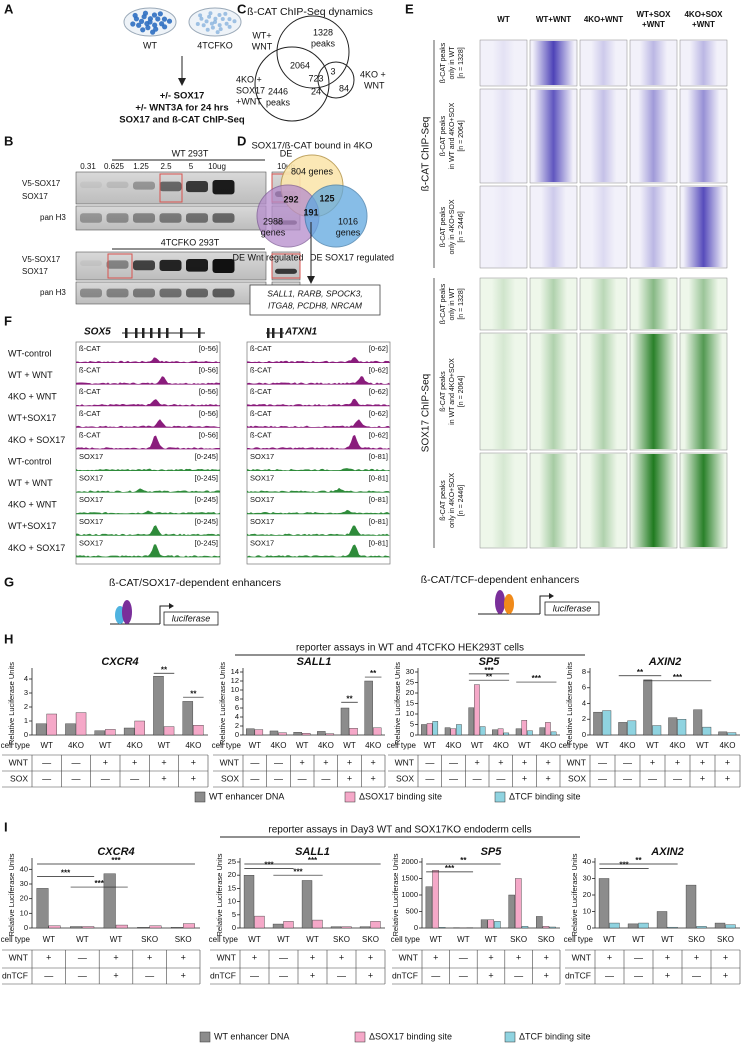 The height and width of the screenshot is (1050, 748). What do you see at coordinates (332, 71) in the screenshot?
I see `venn-label: 3` at bounding box center [332, 71].